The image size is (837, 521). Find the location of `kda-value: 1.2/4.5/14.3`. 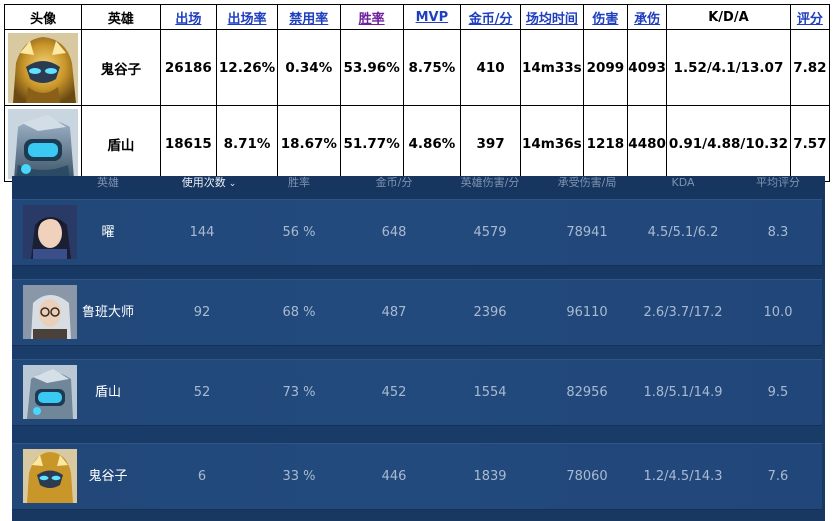

kda-value: 1.2/4.5/14.3 is located at coordinates (683, 476).